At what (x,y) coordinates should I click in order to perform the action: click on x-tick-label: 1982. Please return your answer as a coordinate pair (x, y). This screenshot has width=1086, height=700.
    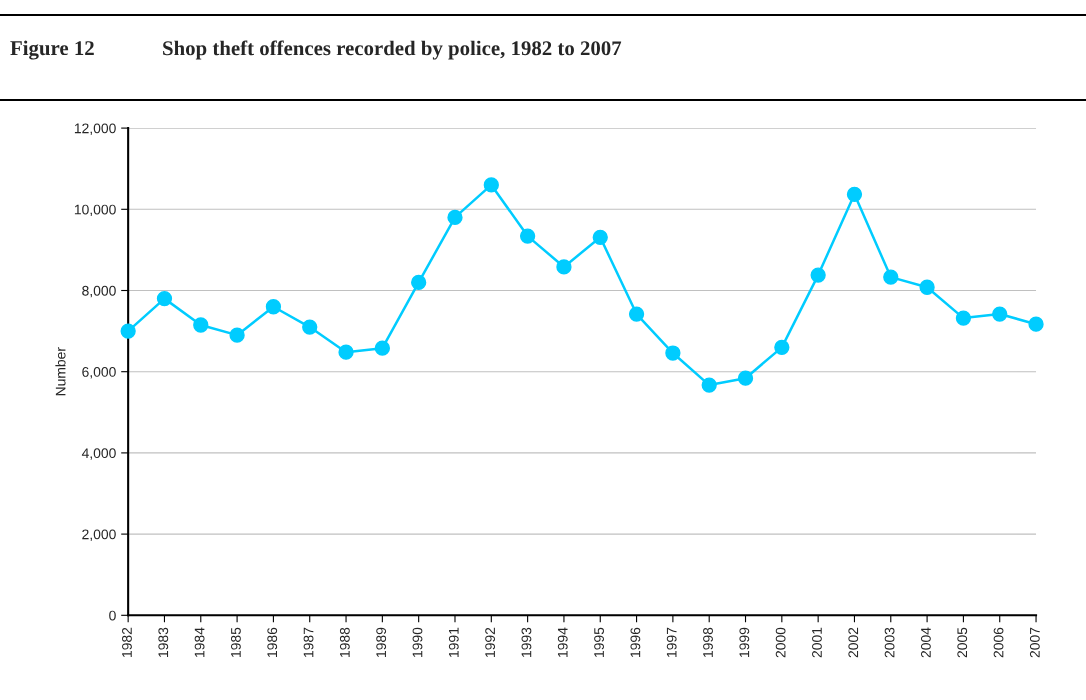
    Looking at the image, I should click on (127, 642).